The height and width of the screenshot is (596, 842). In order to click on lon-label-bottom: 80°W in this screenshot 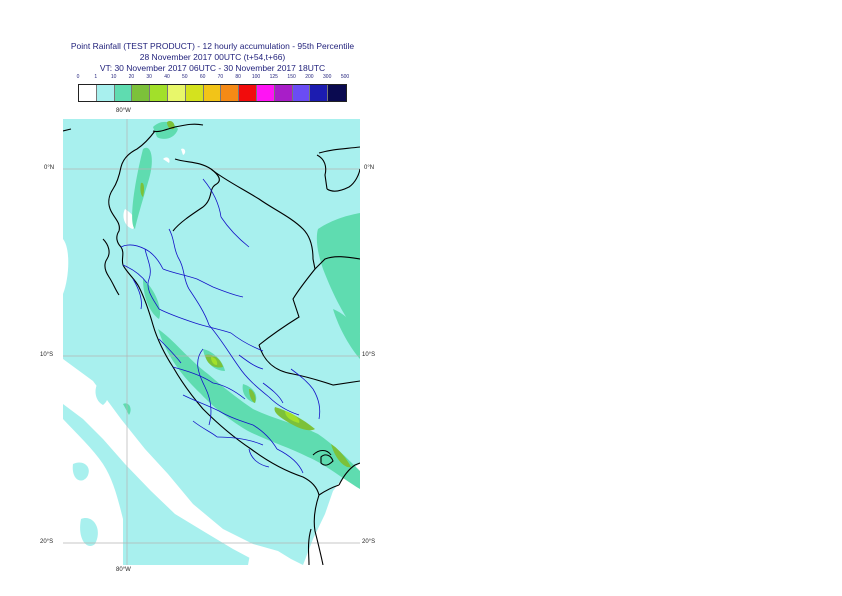, I will do `click(123, 570)`.